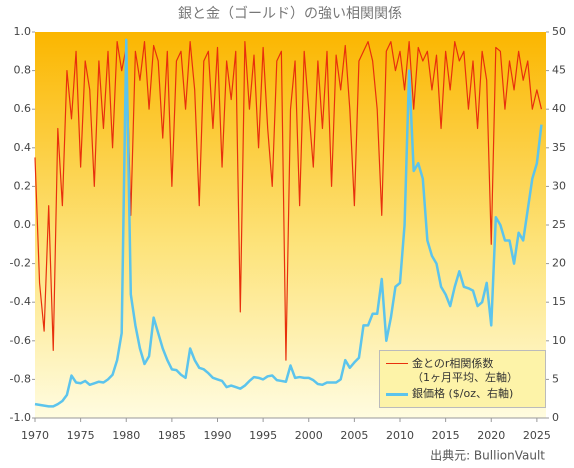  I want to click on y-tick-label: 0.4, so click(23, 147).